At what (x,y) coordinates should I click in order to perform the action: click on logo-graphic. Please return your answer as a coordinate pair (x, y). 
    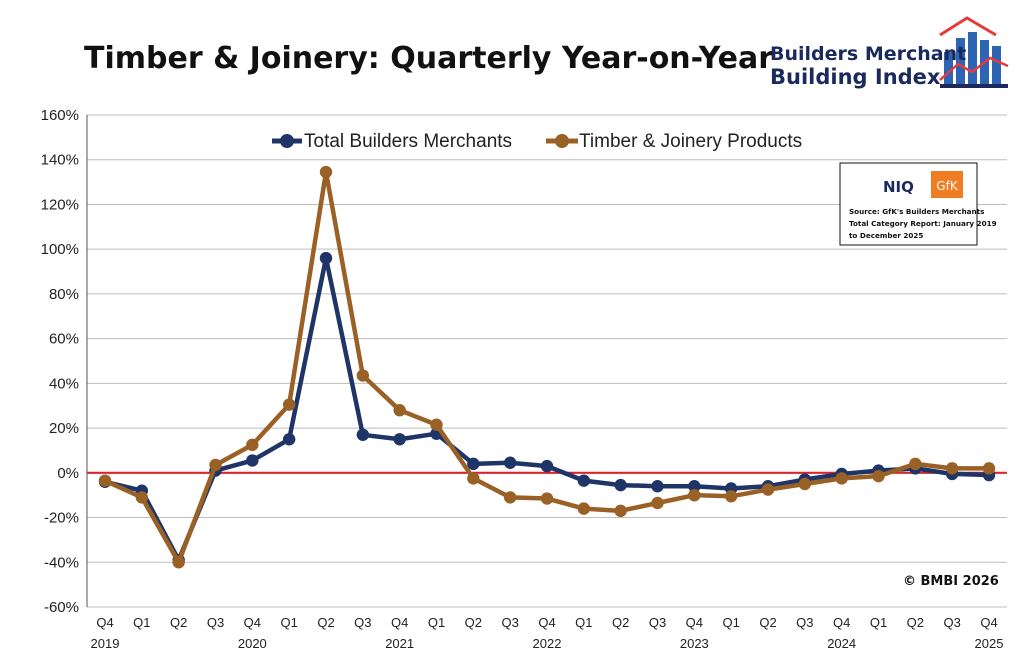
    Looking at the image, I should click on (974, 52).